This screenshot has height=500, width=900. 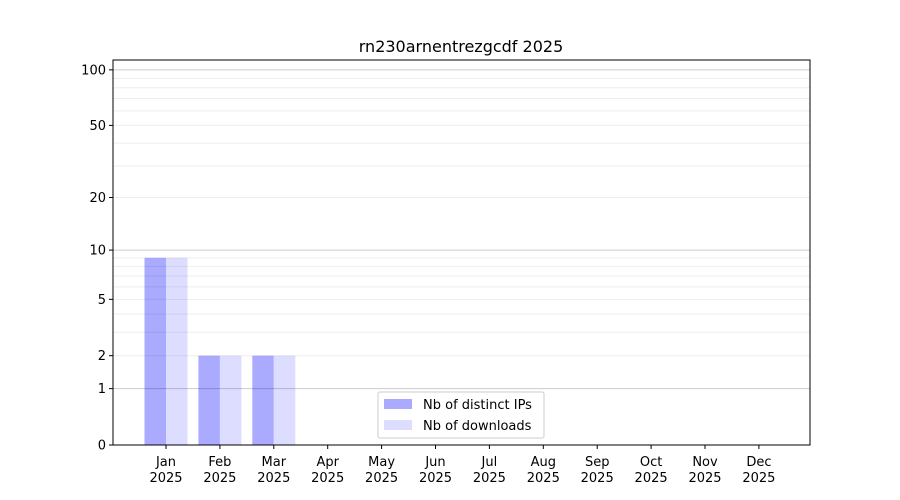 What do you see at coordinates (651, 470) in the screenshot?
I see `x-tick-label: Oct 2025` at bounding box center [651, 470].